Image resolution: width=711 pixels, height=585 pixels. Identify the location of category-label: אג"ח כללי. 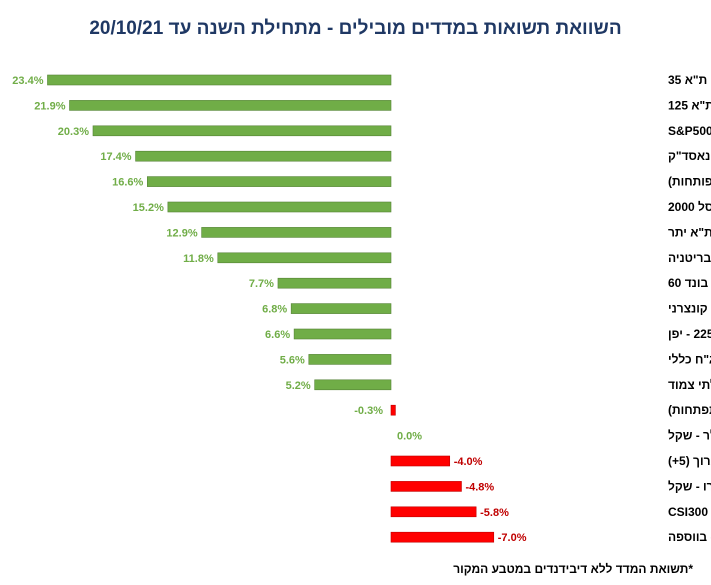
(689, 359).